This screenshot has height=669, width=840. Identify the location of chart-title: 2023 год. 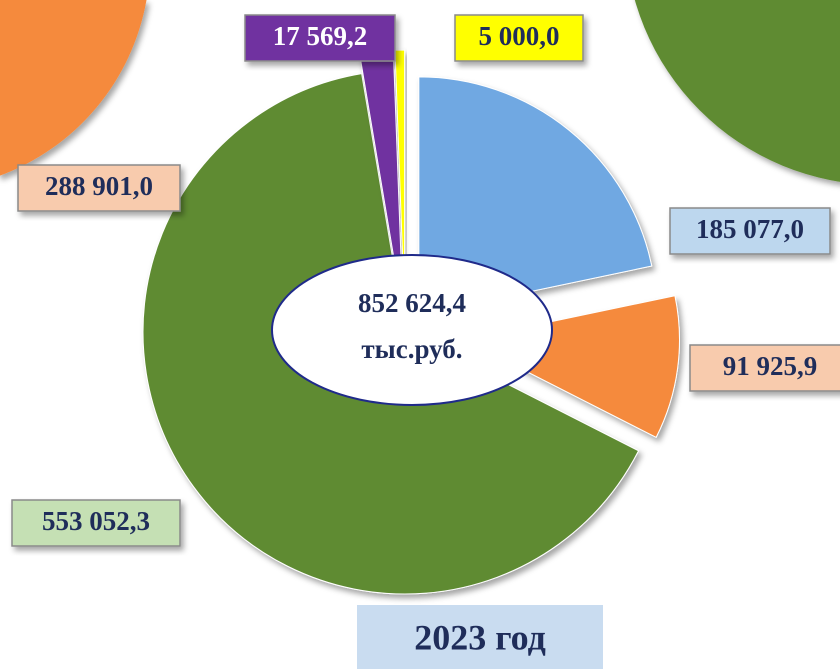
(480, 637).